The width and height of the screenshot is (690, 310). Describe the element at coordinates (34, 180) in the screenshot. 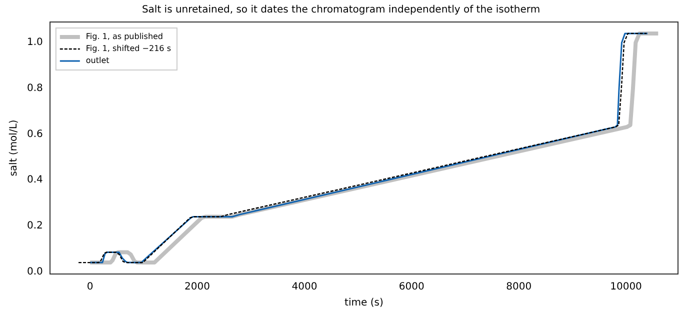

I see `y-tick-label: 0.4` at that location.